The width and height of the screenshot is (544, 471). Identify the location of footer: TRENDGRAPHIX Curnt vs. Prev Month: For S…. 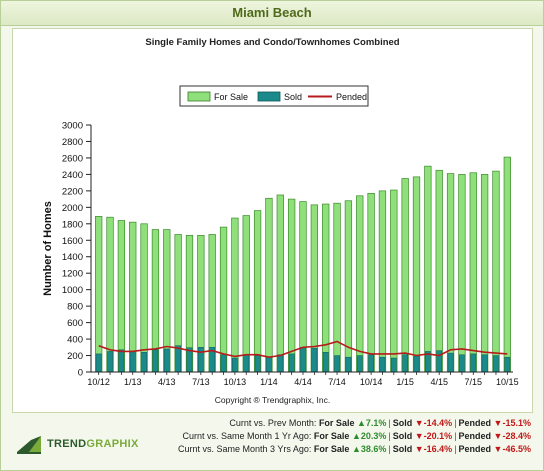
(272, 442).